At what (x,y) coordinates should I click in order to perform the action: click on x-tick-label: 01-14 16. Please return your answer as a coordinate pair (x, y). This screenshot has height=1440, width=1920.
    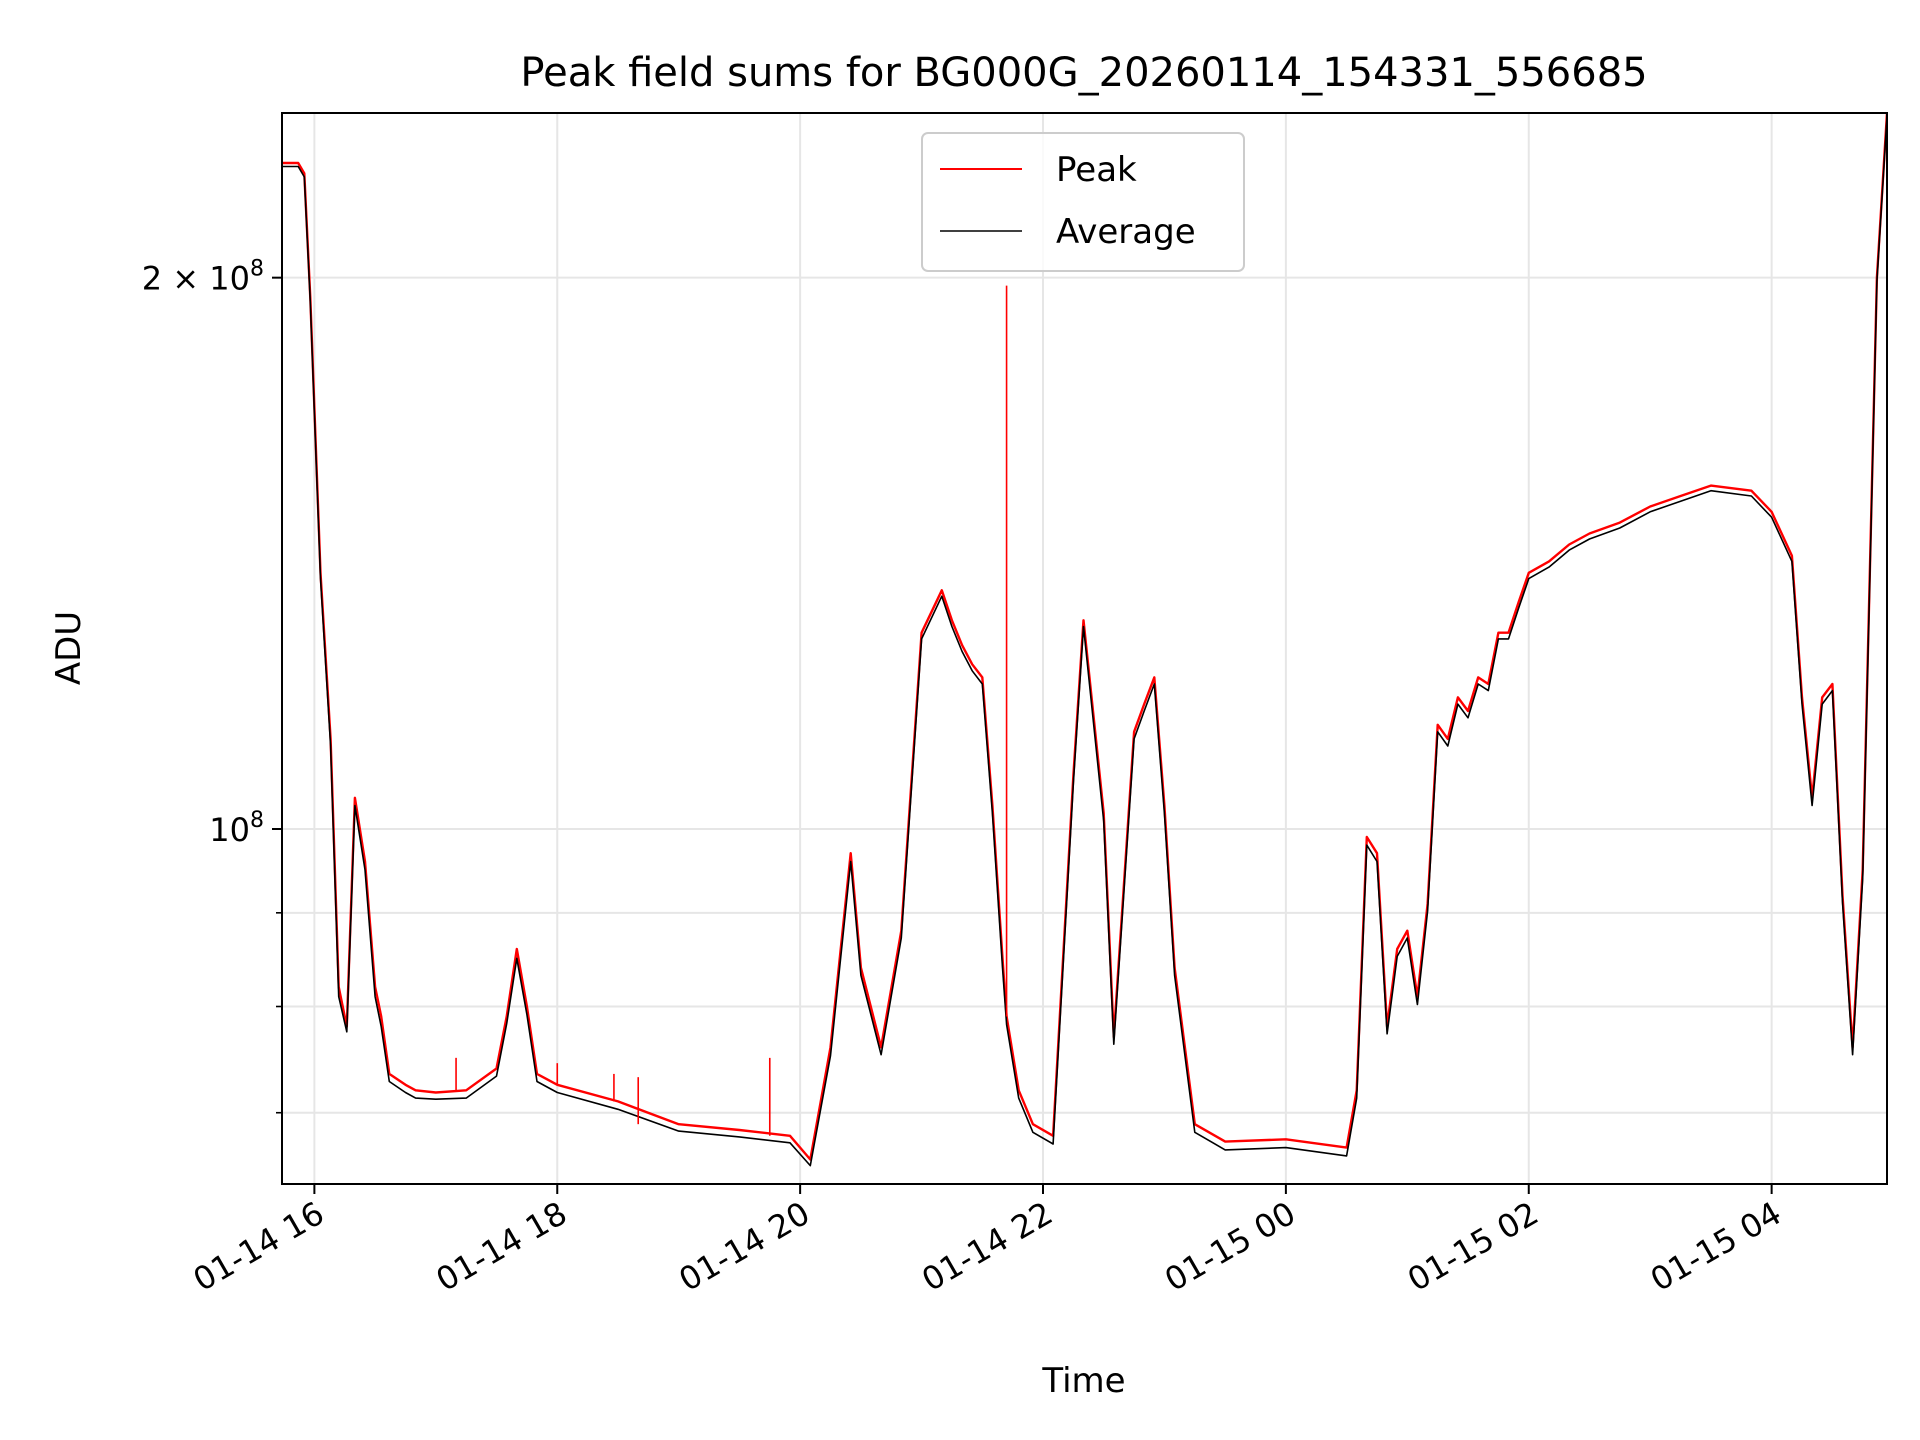
    Looking at the image, I should click on (259, 1246).